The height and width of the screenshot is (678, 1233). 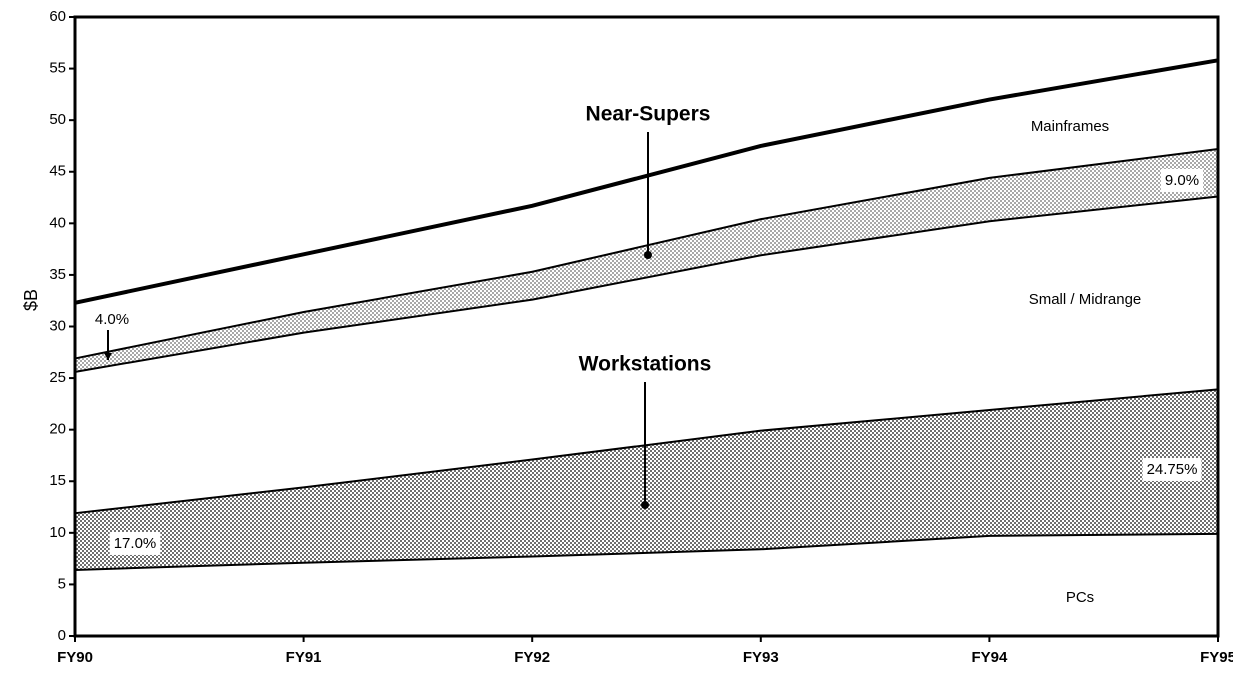 What do you see at coordinates (646, 584) in the screenshot?
I see `area` at bounding box center [646, 584].